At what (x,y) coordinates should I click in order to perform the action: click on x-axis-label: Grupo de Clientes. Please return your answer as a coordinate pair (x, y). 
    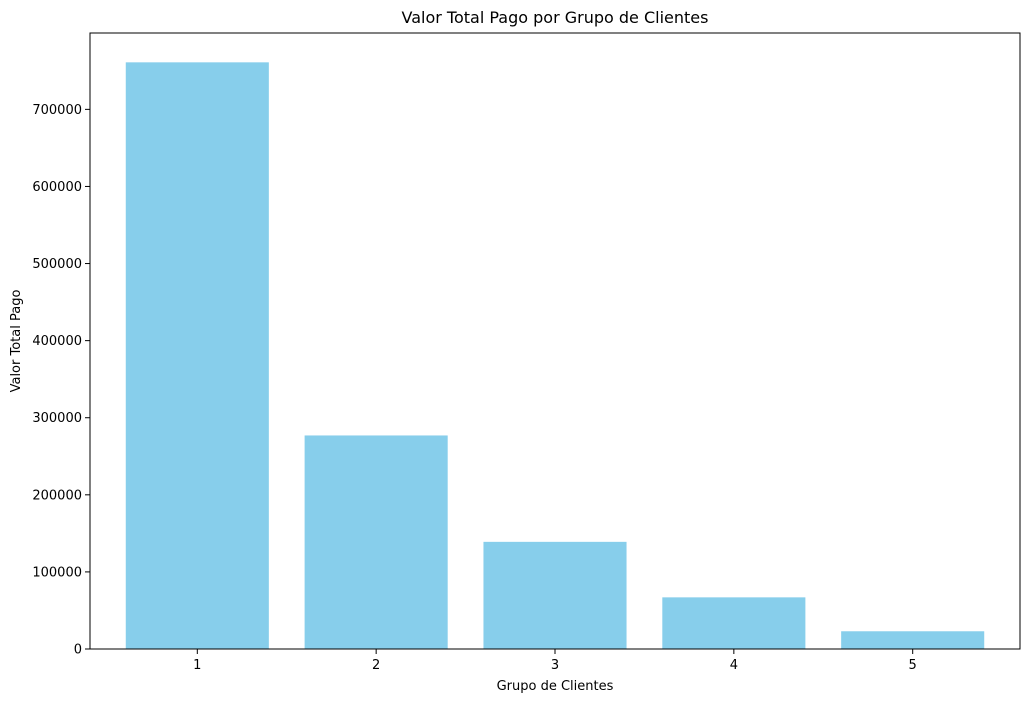
    Looking at the image, I should click on (555, 686).